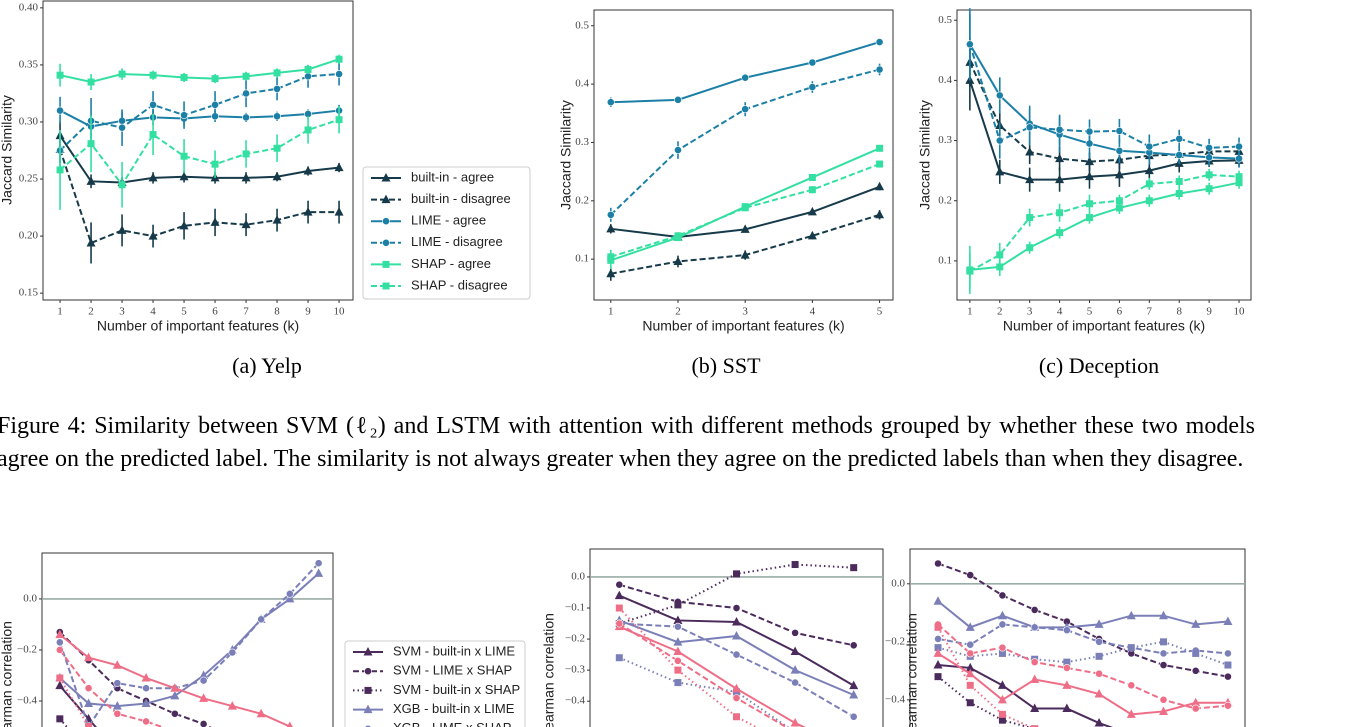 This screenshot has height=727, width=1356. Describe the element at coordinates (452, 176) in the screenshot. I see `legend-label: built-in - agree` at that location.